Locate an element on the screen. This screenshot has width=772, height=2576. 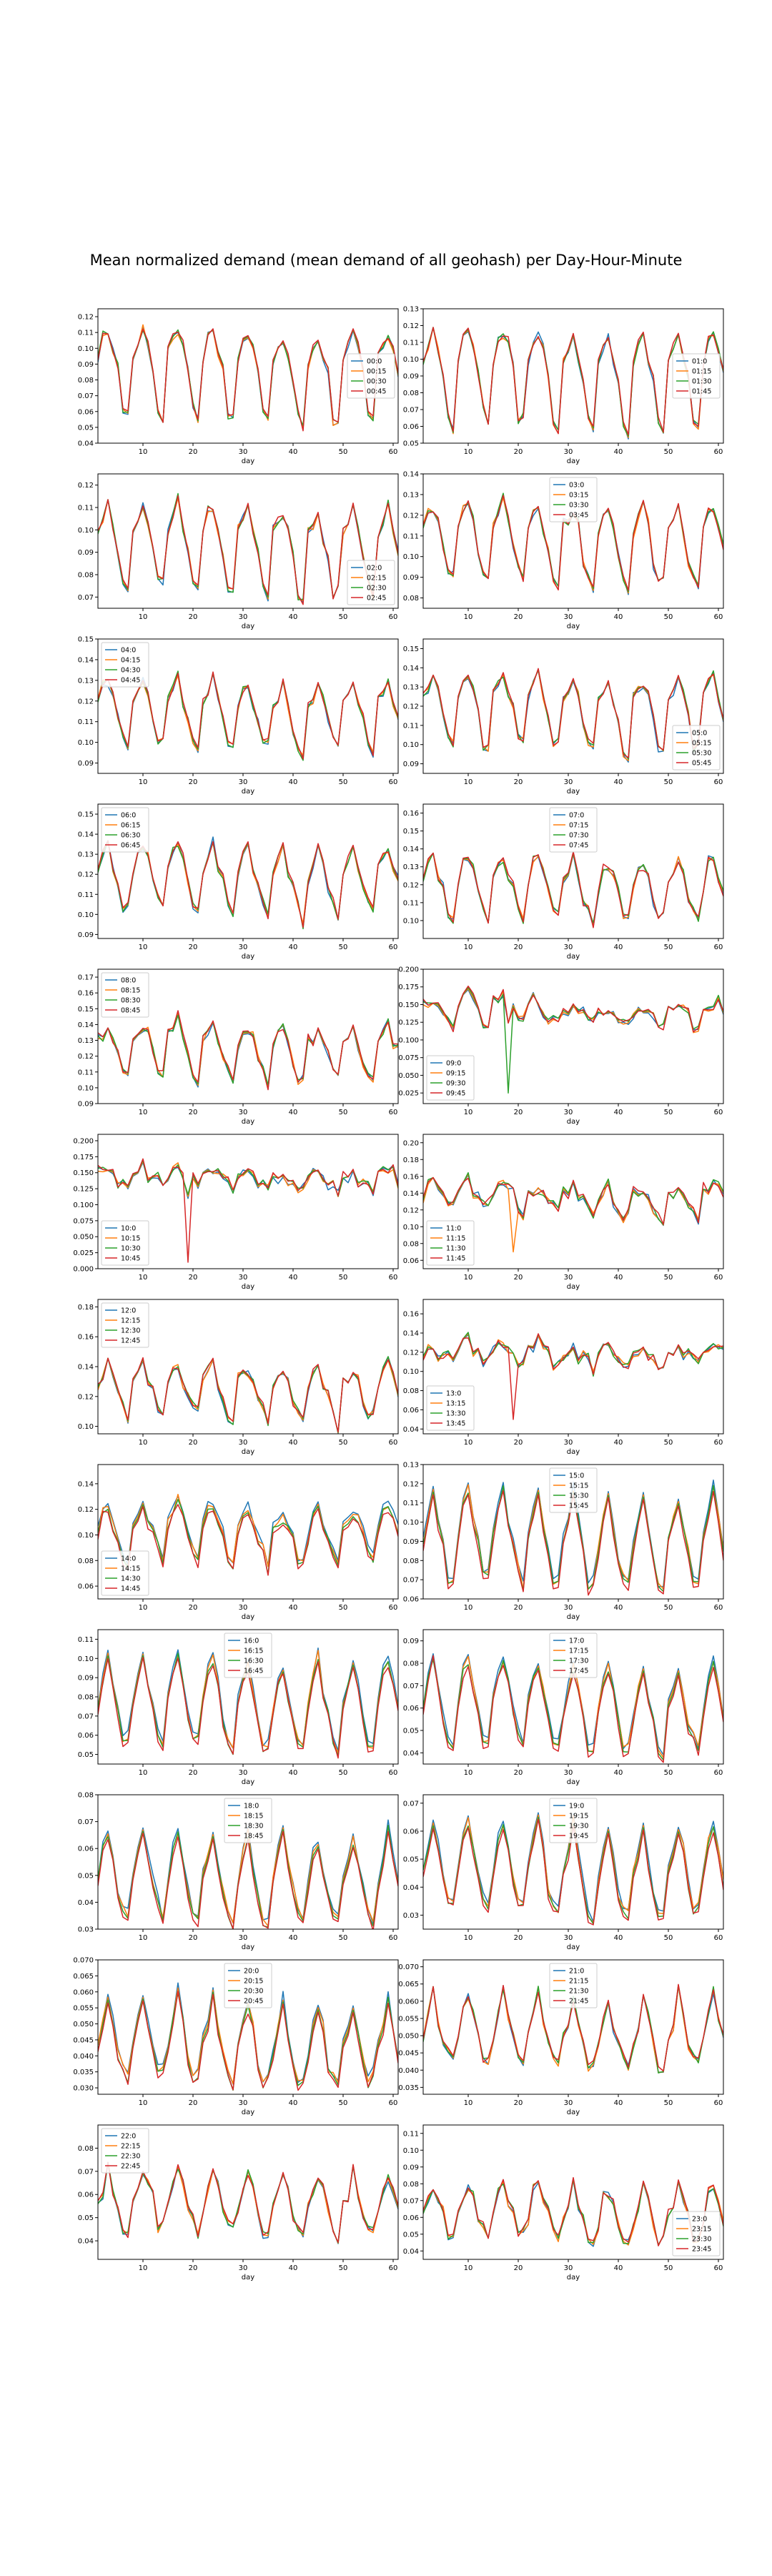
legend: 08:0 08:15 08:30 08:45 is located at coordinates (125, 995).